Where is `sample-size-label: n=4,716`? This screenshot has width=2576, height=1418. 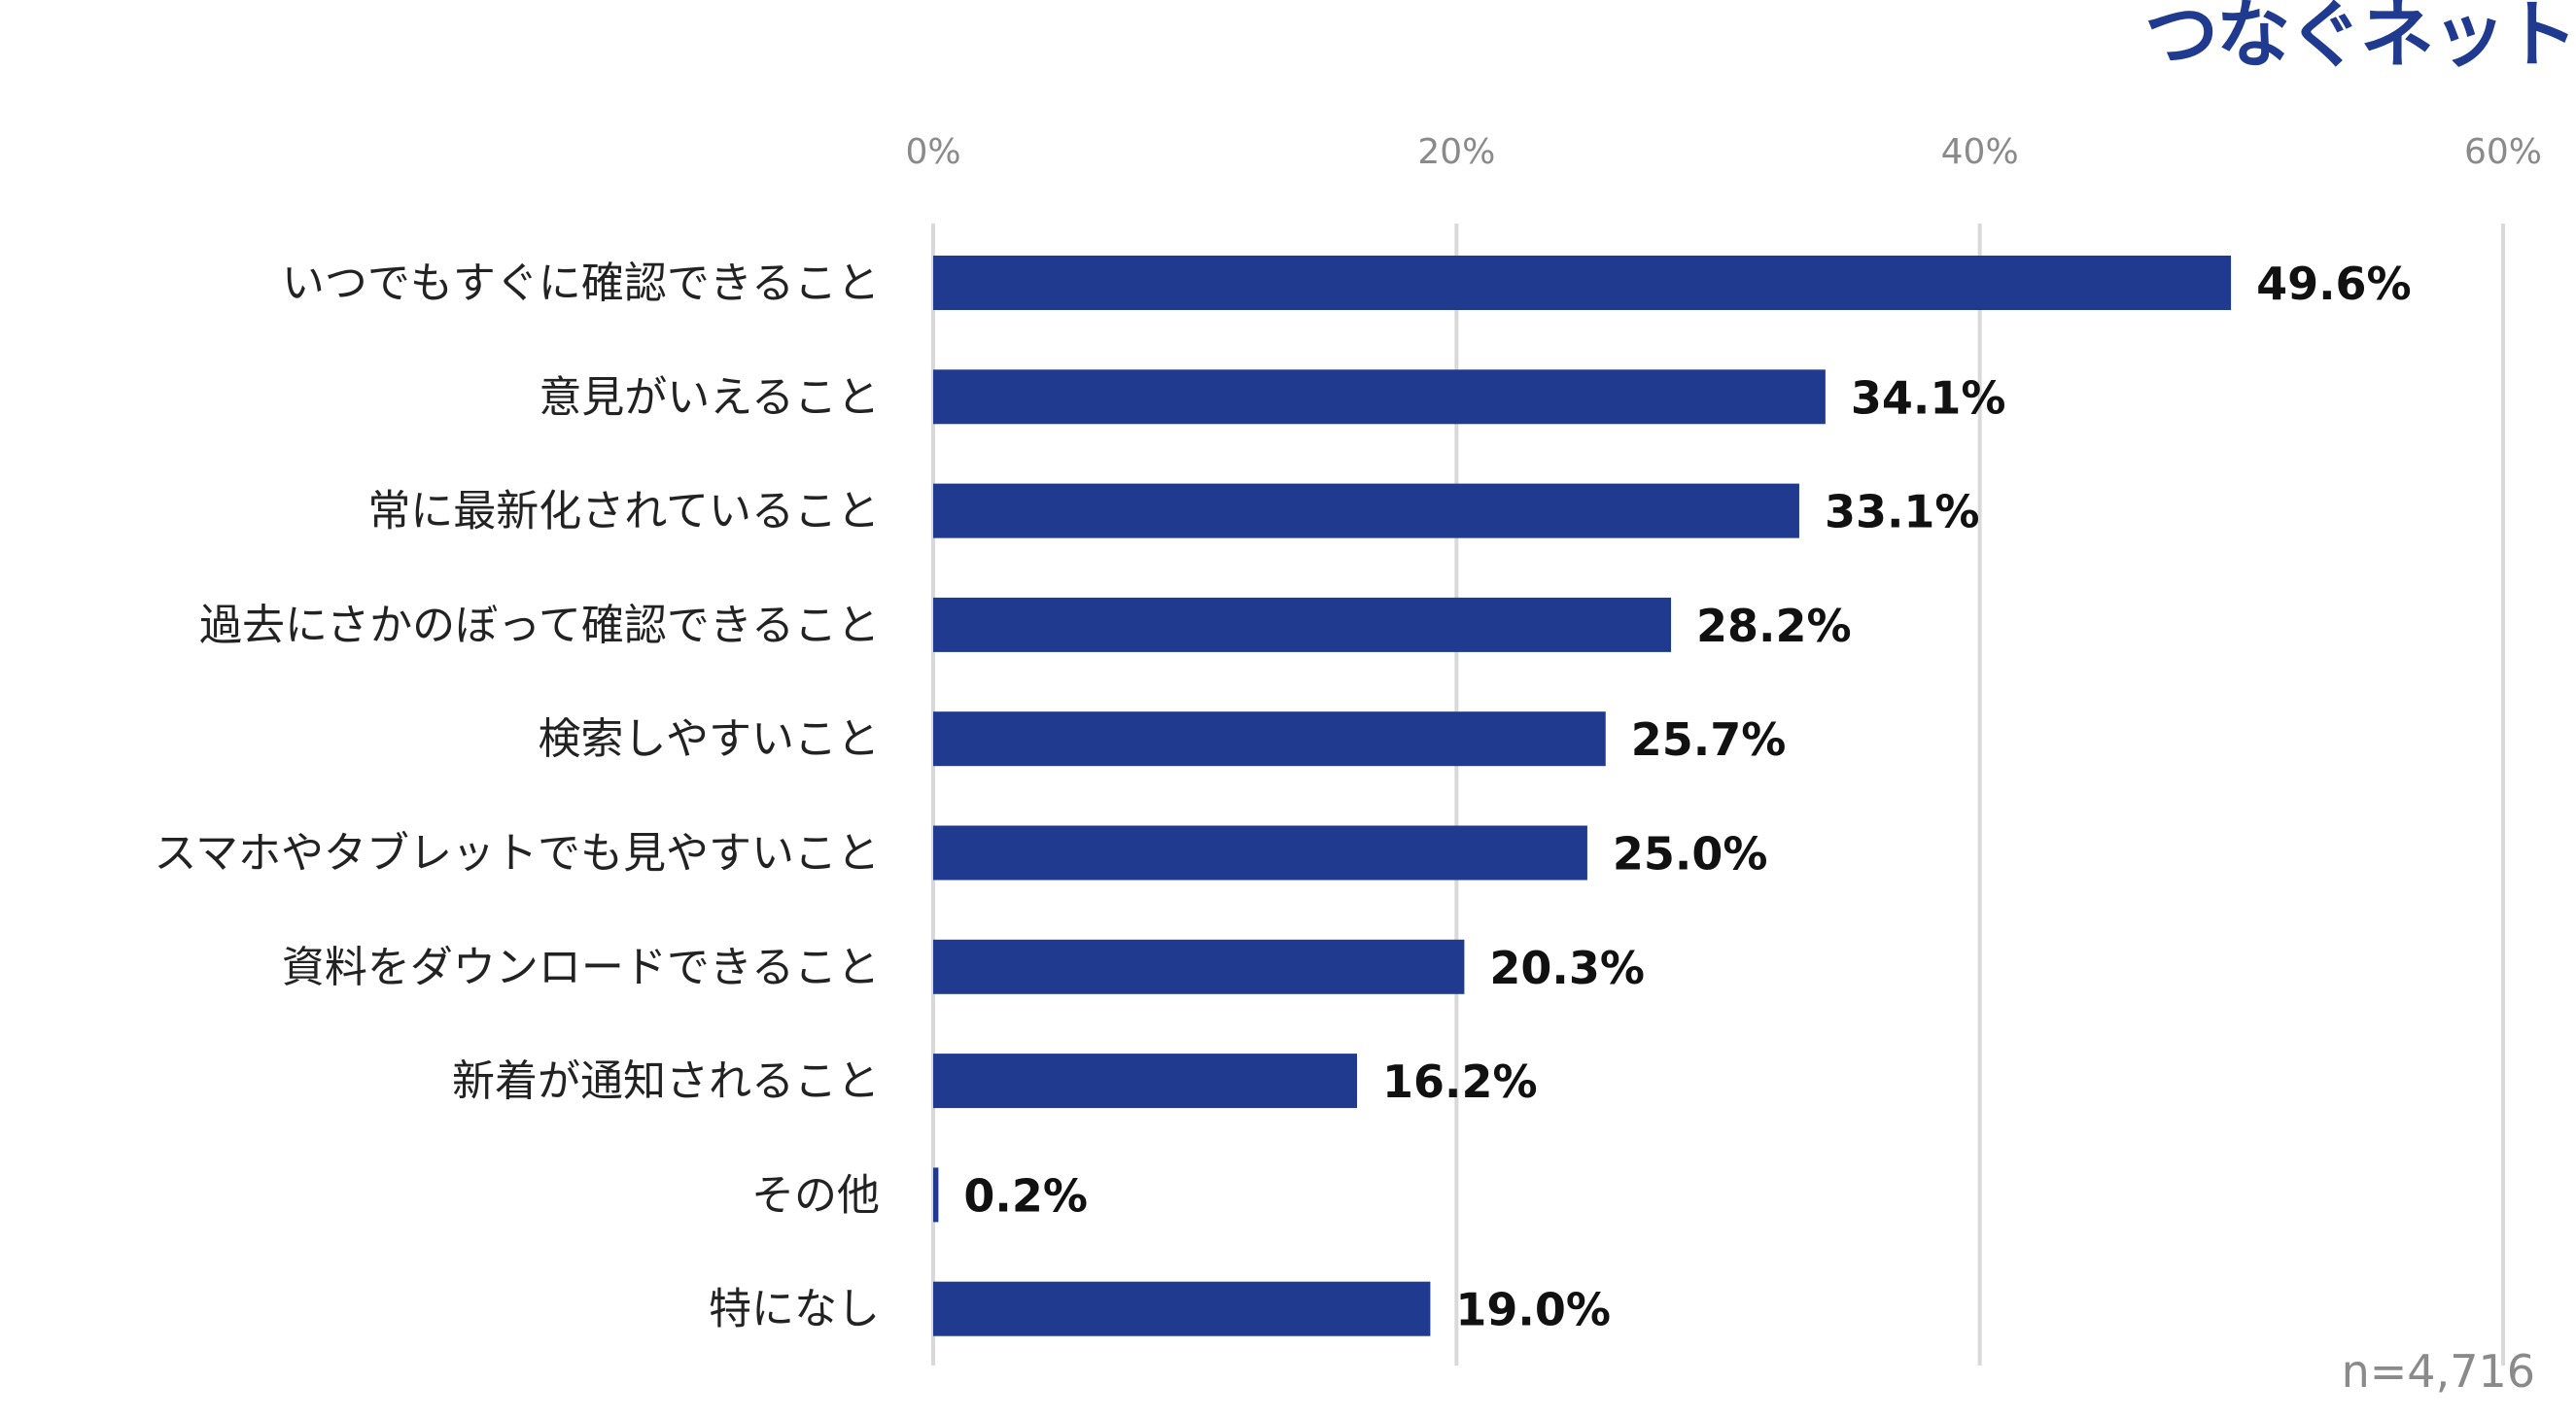 sample-size-label: n=4,716 is located at coordinates (2438, 1371).